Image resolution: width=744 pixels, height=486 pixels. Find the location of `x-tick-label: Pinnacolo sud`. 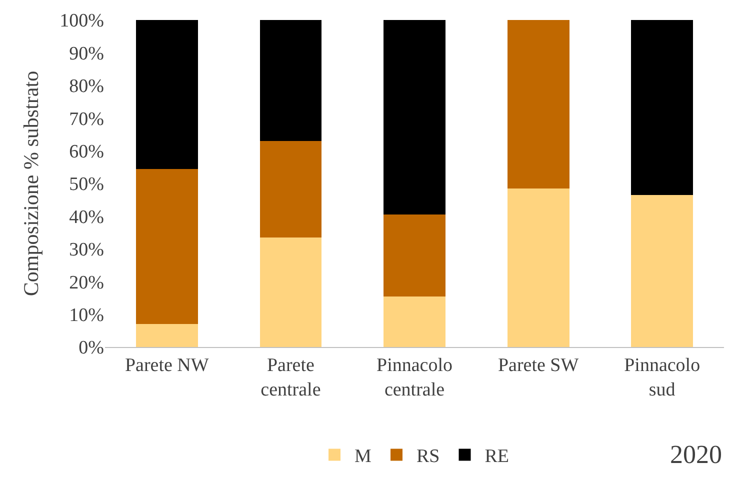

x-tick-label: Pinnacolo sud is located at coordinates (662, 377).